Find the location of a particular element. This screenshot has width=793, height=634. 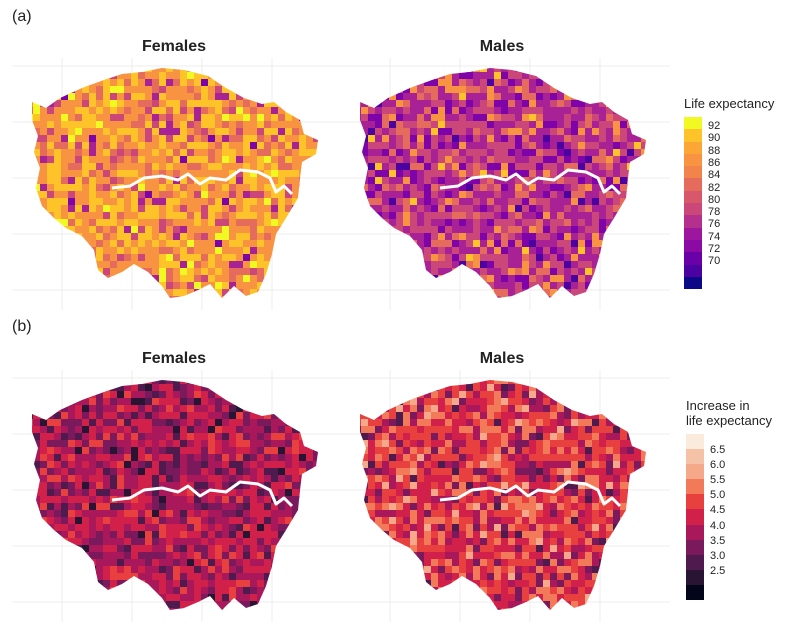

legend-tick-label: 4.0 is located at coordinates (718, 525).